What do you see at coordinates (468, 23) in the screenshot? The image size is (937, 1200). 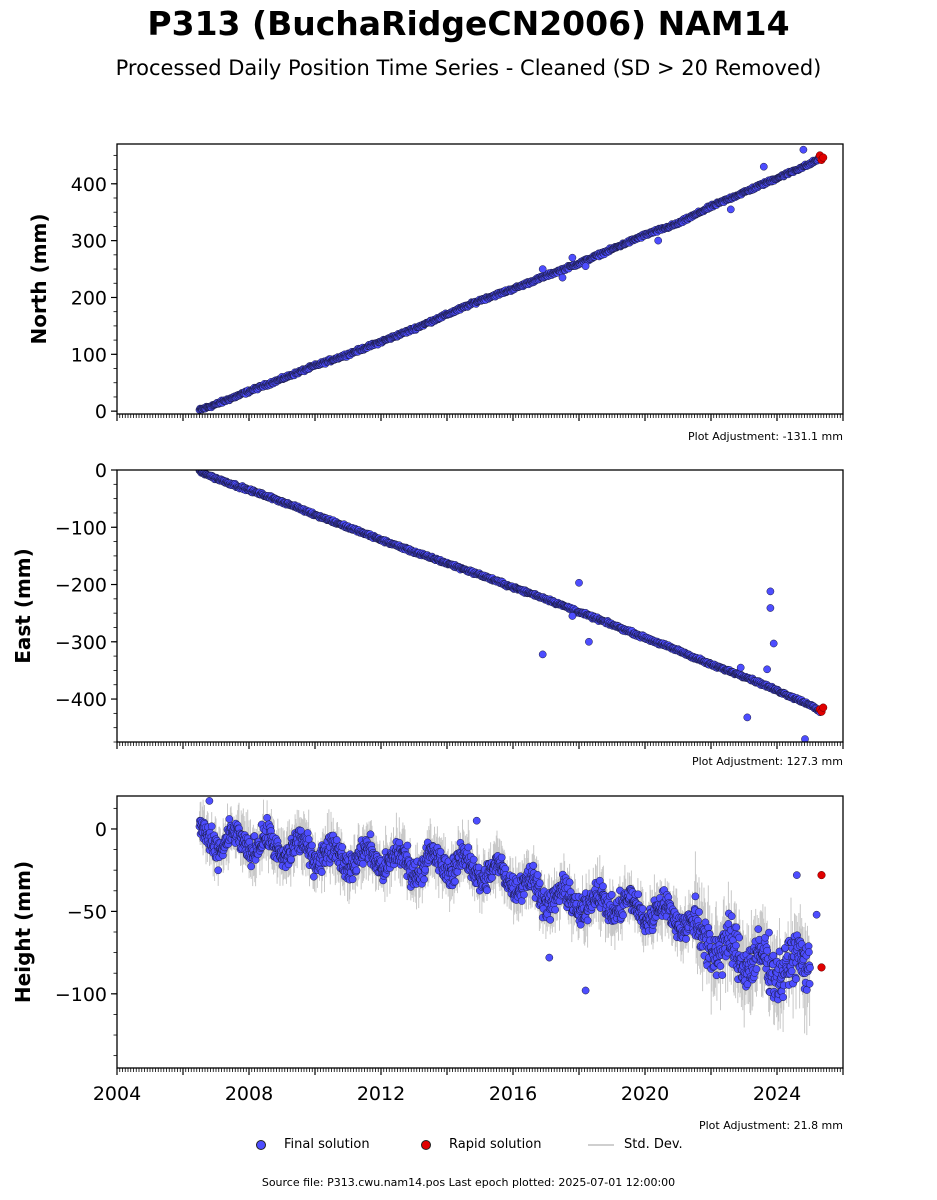 I see `chart-title: P313 (BuchaRidgeCN2006) NAM14` at bounding box center [468, 23].